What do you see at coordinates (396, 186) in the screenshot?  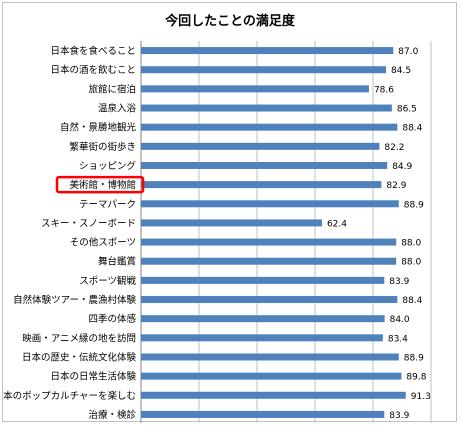 I see `value-label: 82.9` at bounding box center [396, 186].